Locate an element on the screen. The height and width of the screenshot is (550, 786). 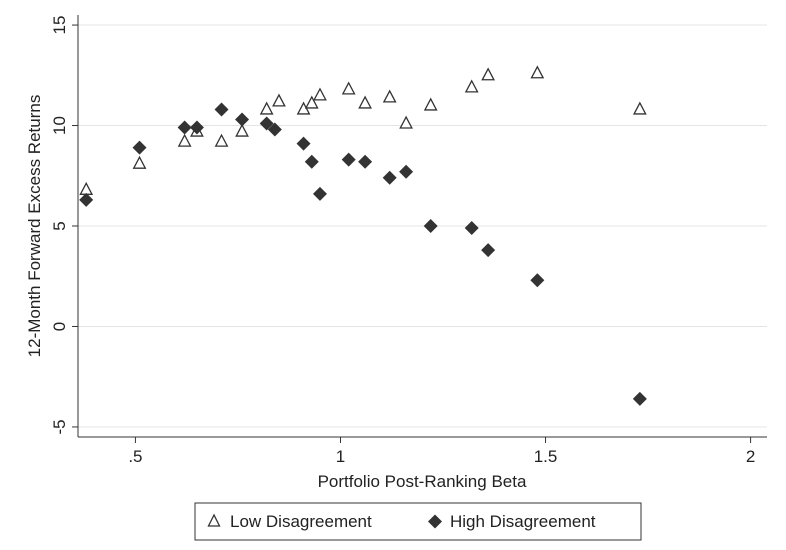
legend: Low Disagreement High Disagreement is located at coordinates (418, 521).